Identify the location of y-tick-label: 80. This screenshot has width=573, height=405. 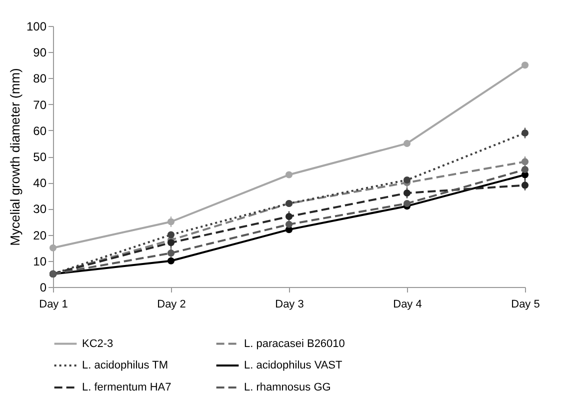
(40, 79).